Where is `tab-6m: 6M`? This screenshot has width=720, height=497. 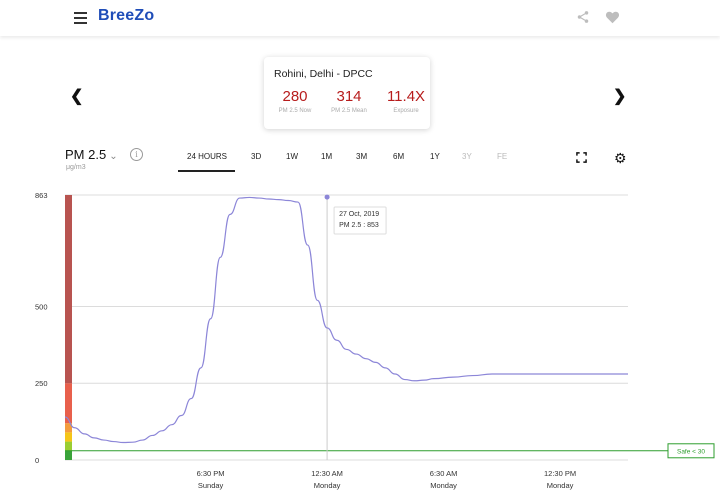
tab-6m: 6M is located at coordinates (399, 156).